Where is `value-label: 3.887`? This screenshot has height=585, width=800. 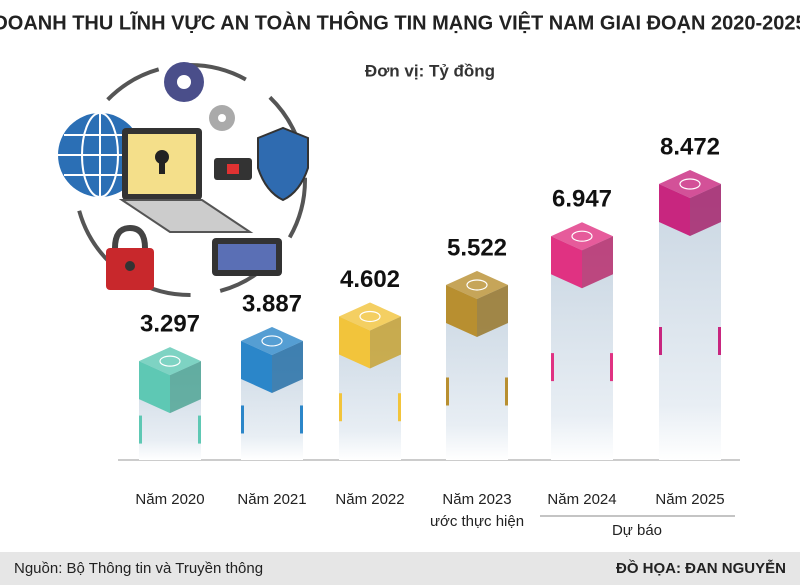
value-label: 3.887 is located at coordinates (272, 303).